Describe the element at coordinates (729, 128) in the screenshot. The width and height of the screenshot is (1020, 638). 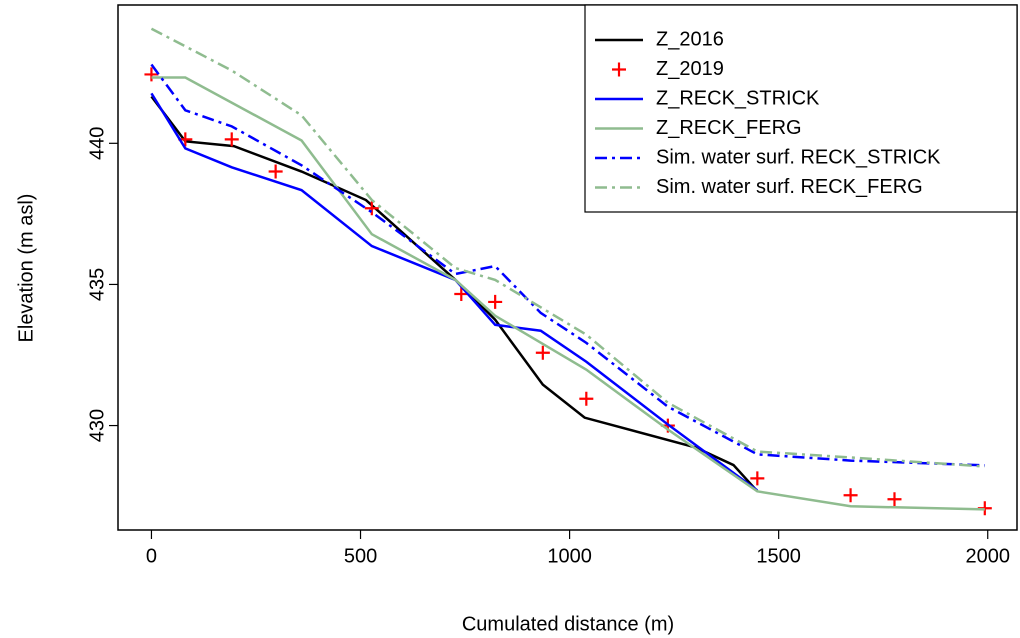
I see `legend-label: Z_RECK_FERG` at that location.